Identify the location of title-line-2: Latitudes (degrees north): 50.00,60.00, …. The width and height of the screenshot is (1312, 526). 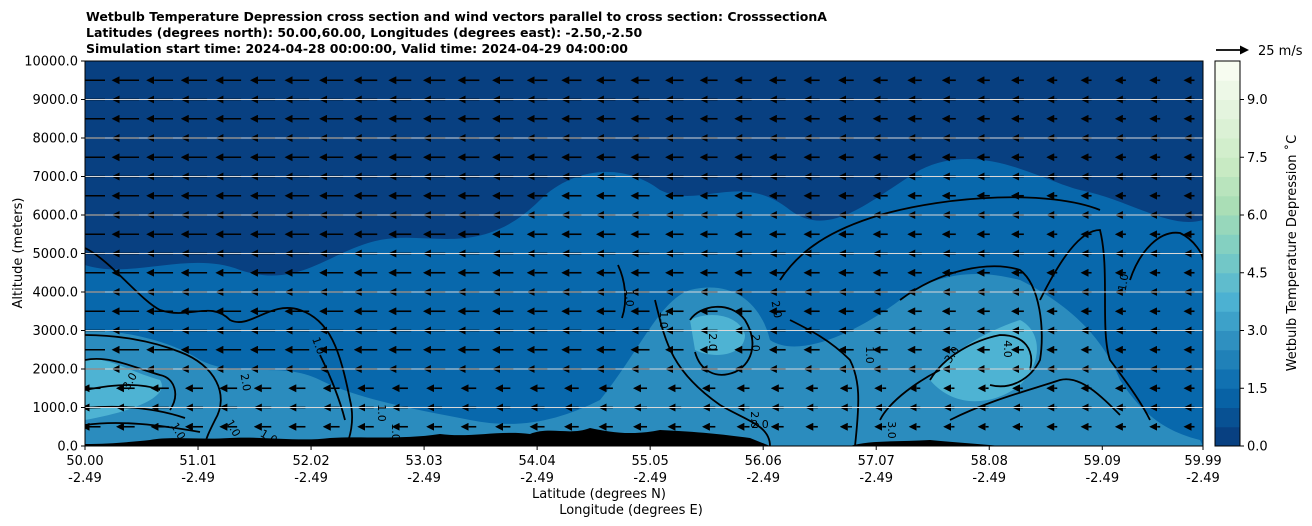
(364, 32).